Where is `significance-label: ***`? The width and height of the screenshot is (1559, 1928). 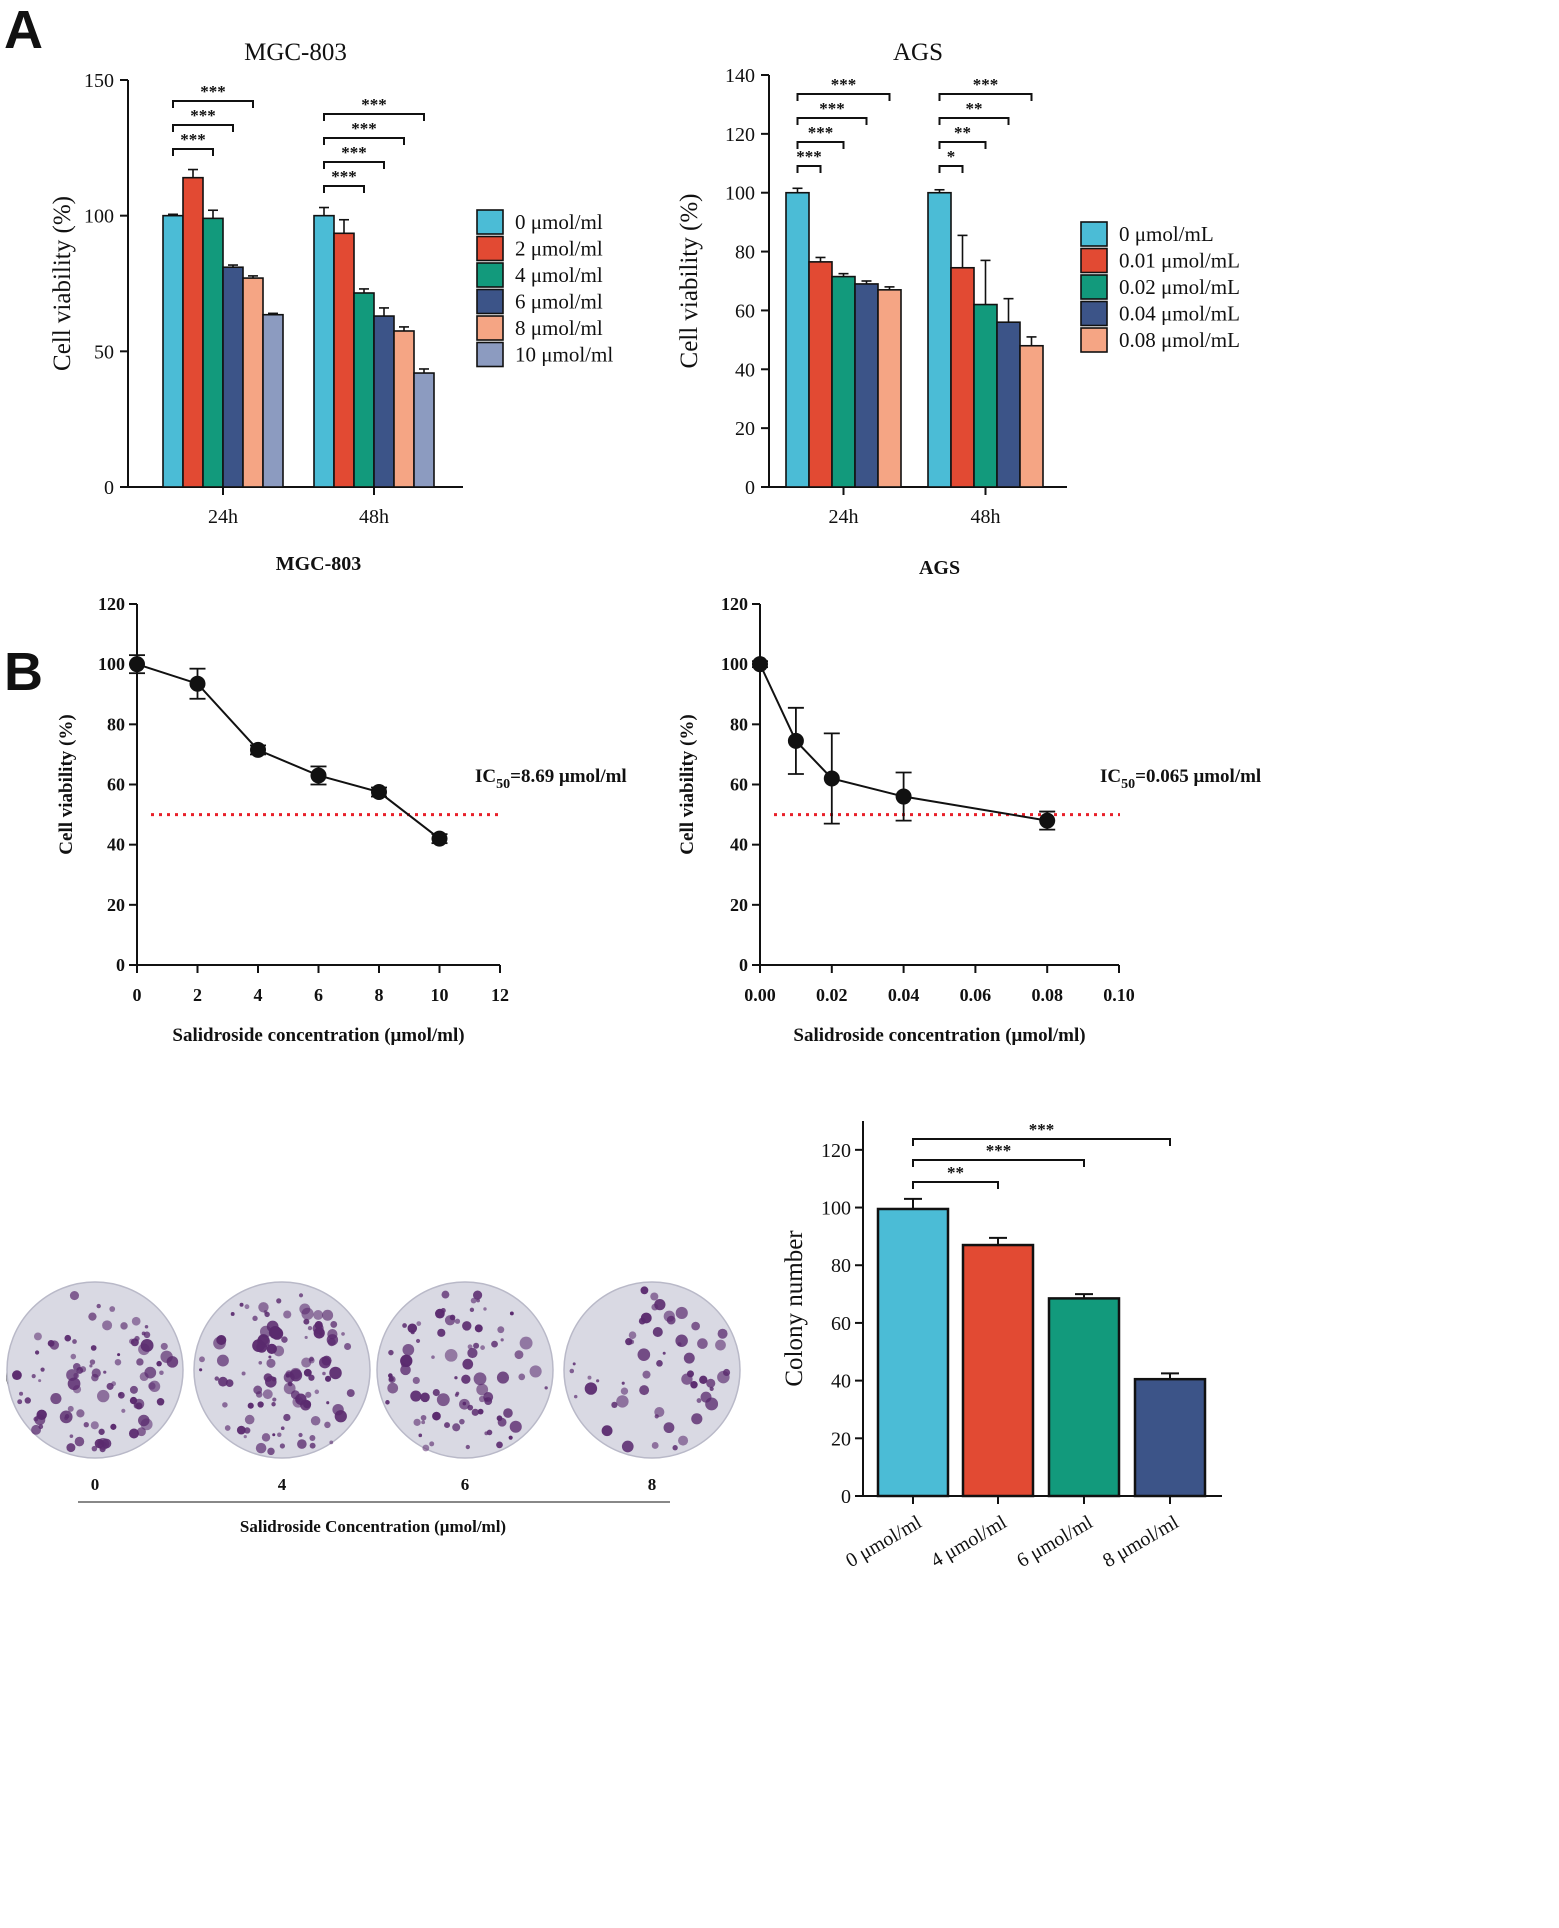
significance-label: *** is located at coordinates (844, 84).